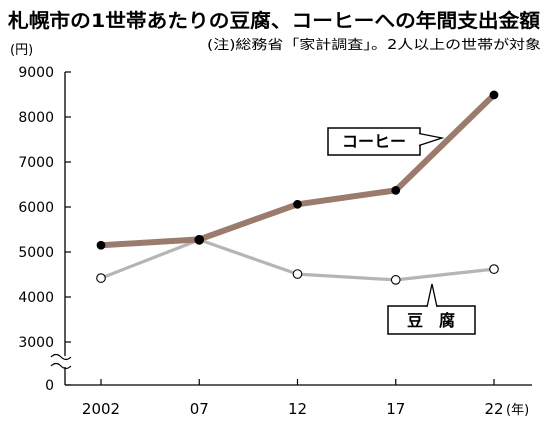 The image size is (550, 439). What do you see at coordinates (297, 409) in the screenshot?
I see `x-tick-label: 12` at bounding box center [297, 409].